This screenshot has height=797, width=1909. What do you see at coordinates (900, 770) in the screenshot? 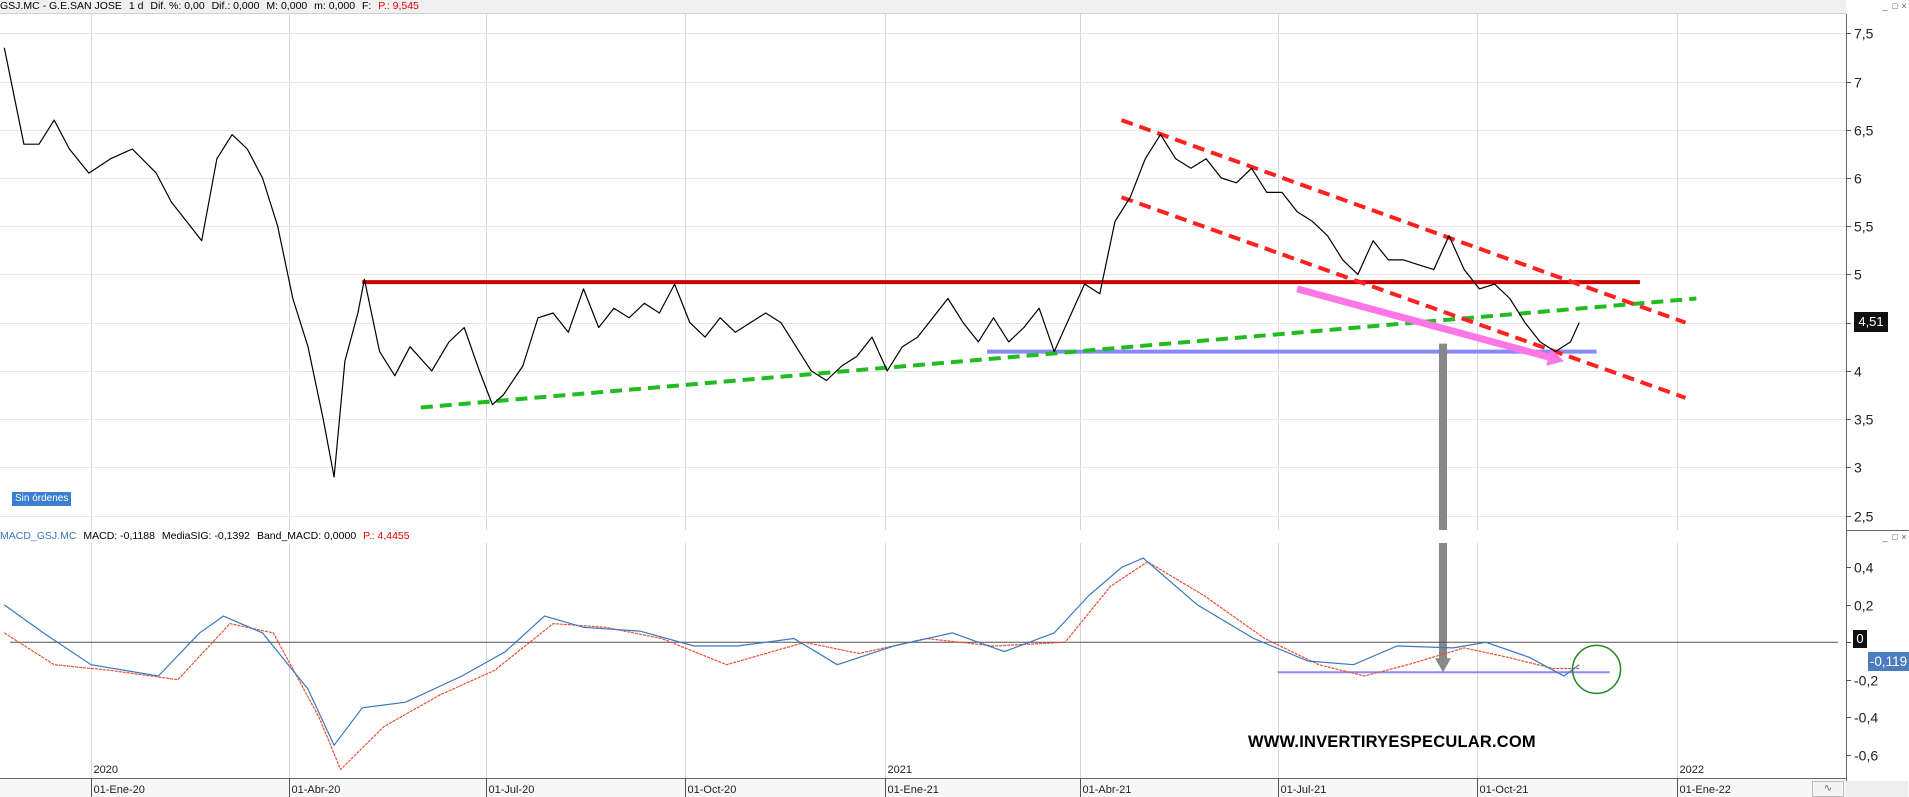
I see `year-label: 2021` at bounding box center [900, 770].